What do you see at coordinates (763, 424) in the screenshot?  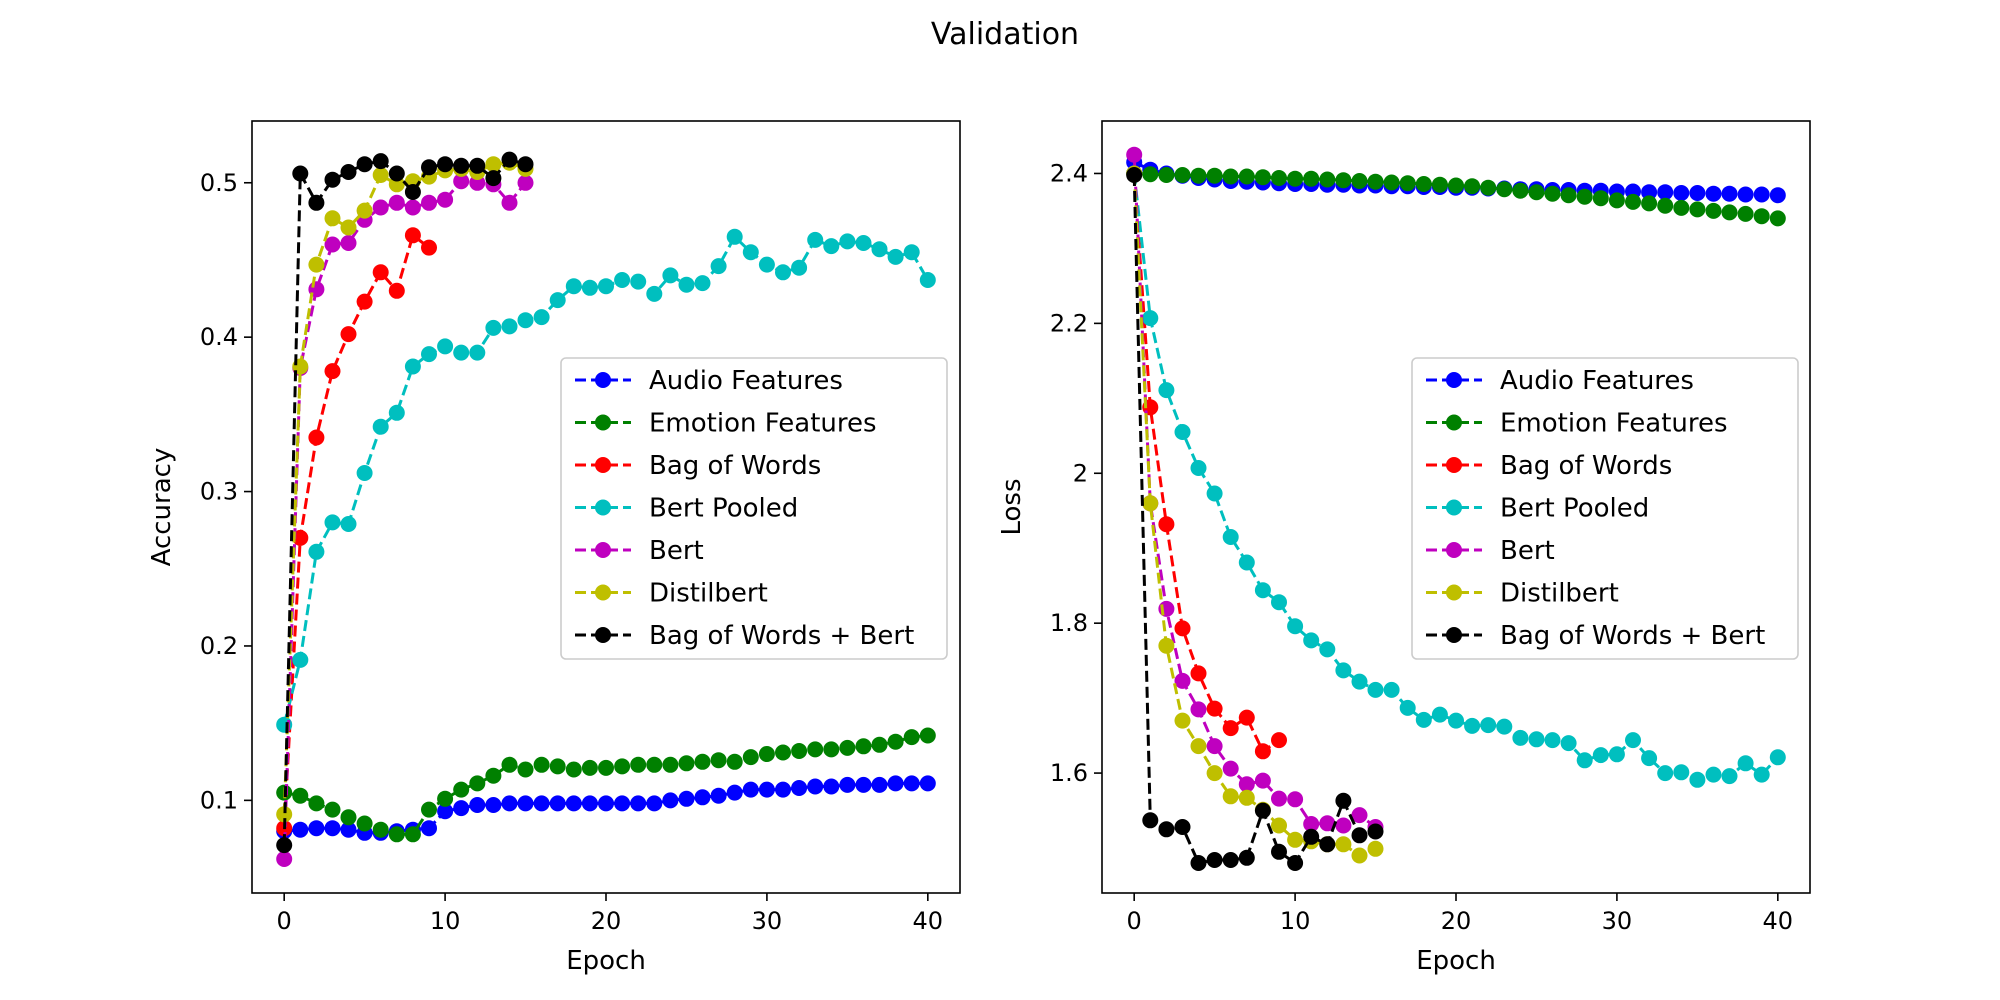 I see `legend-label: Emotion Features` at bounding box center [763, 424].